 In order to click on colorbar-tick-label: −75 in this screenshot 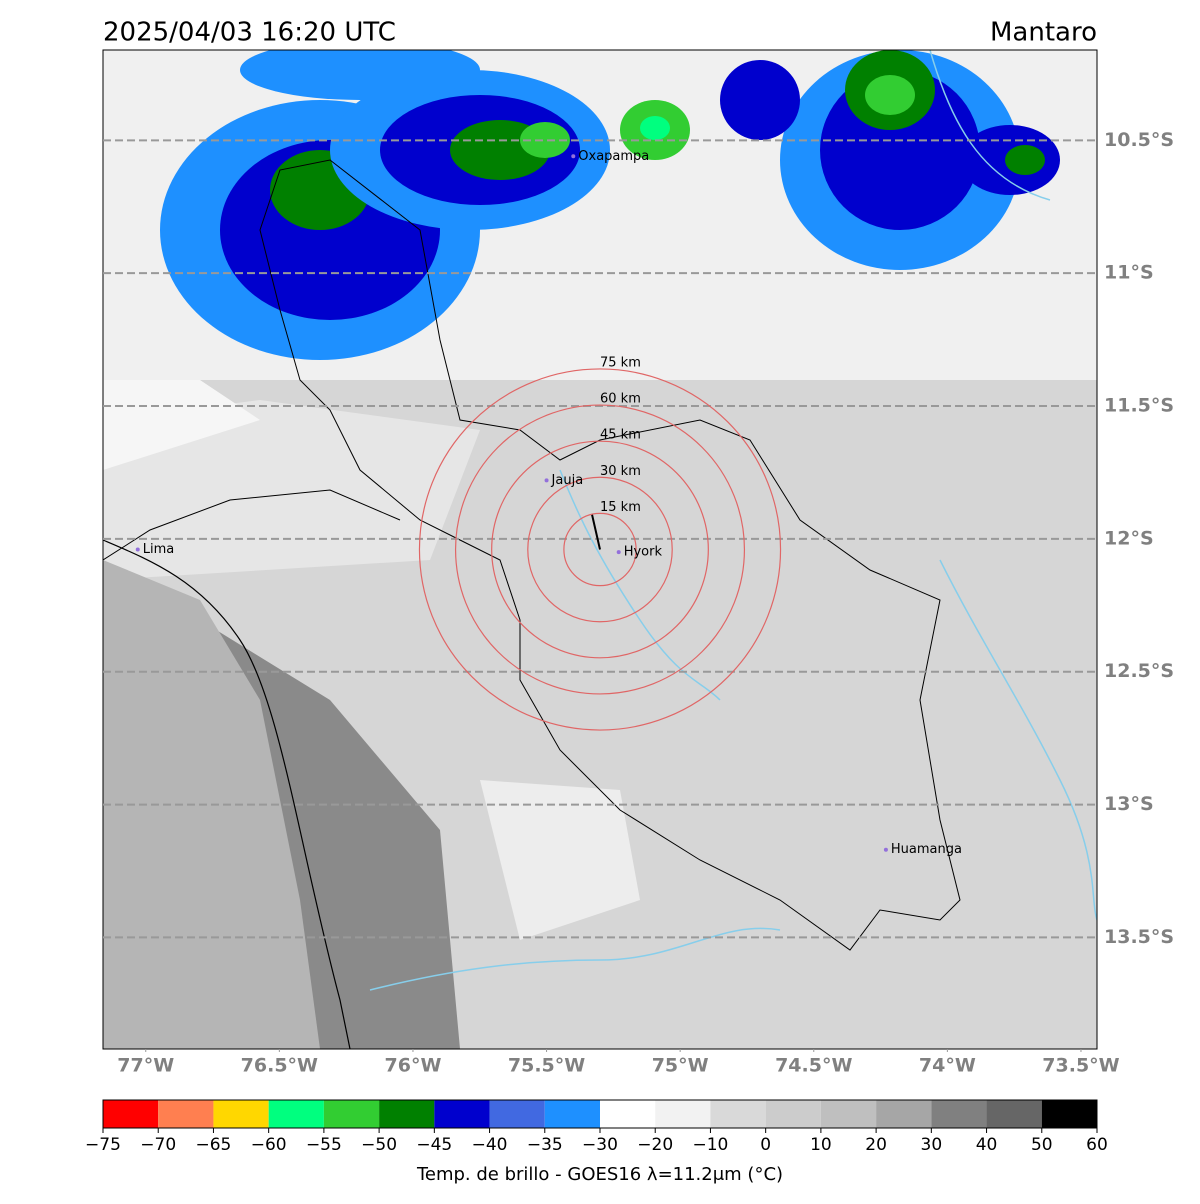, I will do `click(103, 1145)`.